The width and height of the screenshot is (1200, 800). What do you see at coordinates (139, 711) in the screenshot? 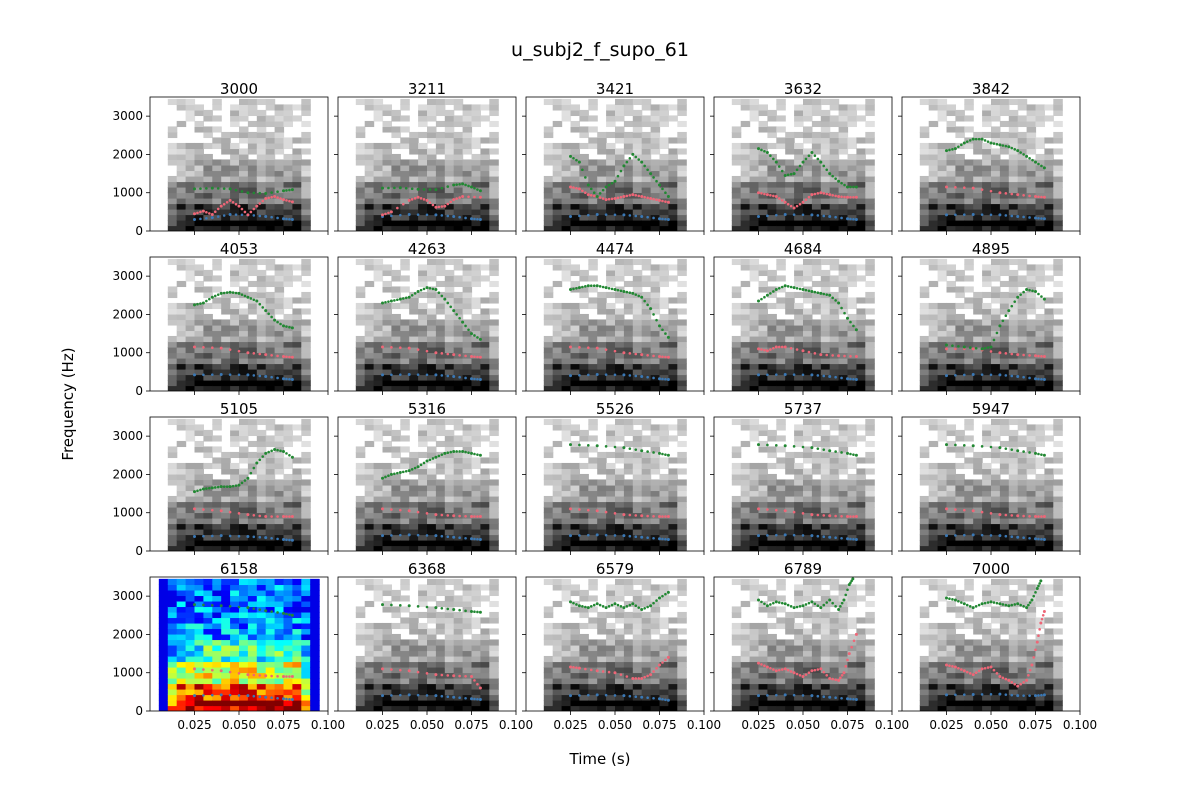
I see `y-tick-label: 0` at bounding box center [139, 711].